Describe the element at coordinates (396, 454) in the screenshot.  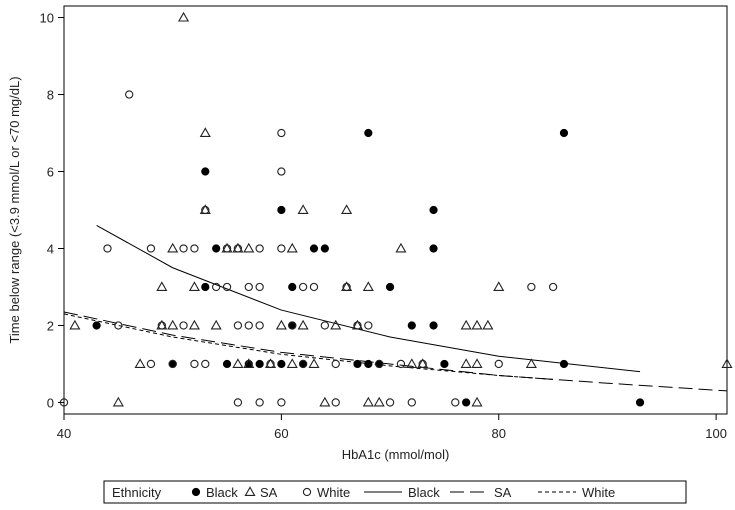
I see `x-axis-label: HbA1c (mmol/mol)` at that location.